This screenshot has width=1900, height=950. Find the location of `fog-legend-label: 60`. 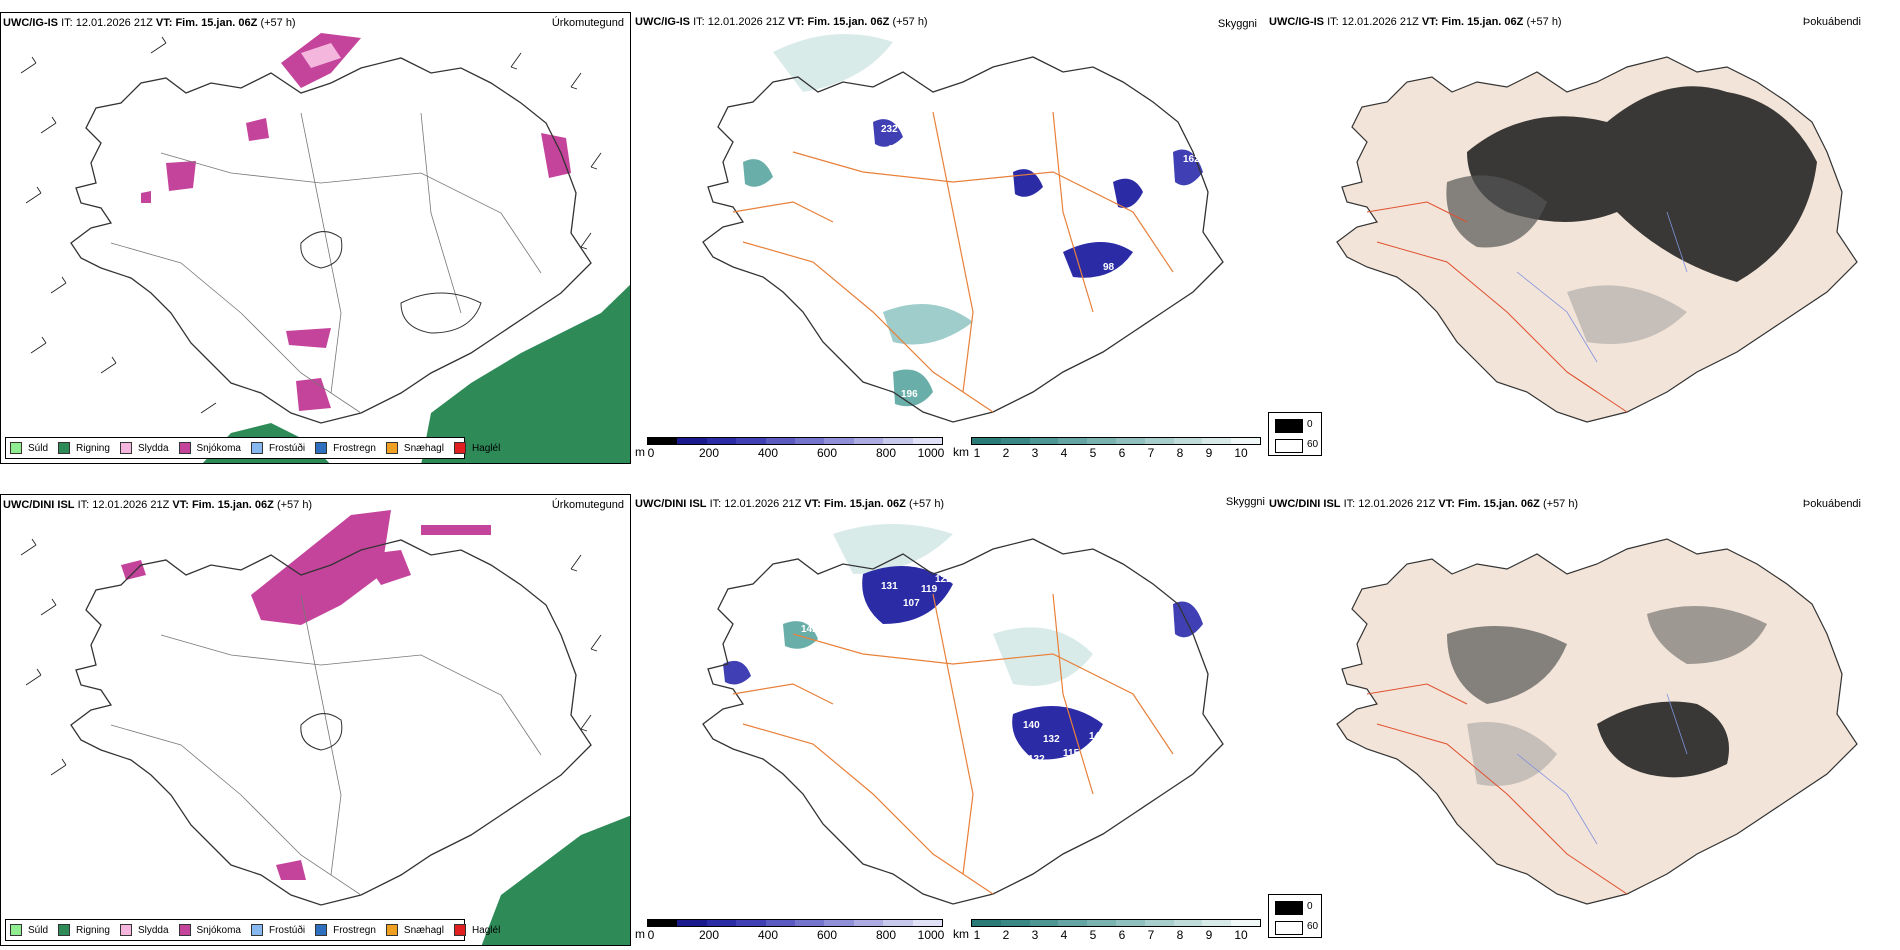

fog-legend-label: 60 is located at coordinates (1313, 444).